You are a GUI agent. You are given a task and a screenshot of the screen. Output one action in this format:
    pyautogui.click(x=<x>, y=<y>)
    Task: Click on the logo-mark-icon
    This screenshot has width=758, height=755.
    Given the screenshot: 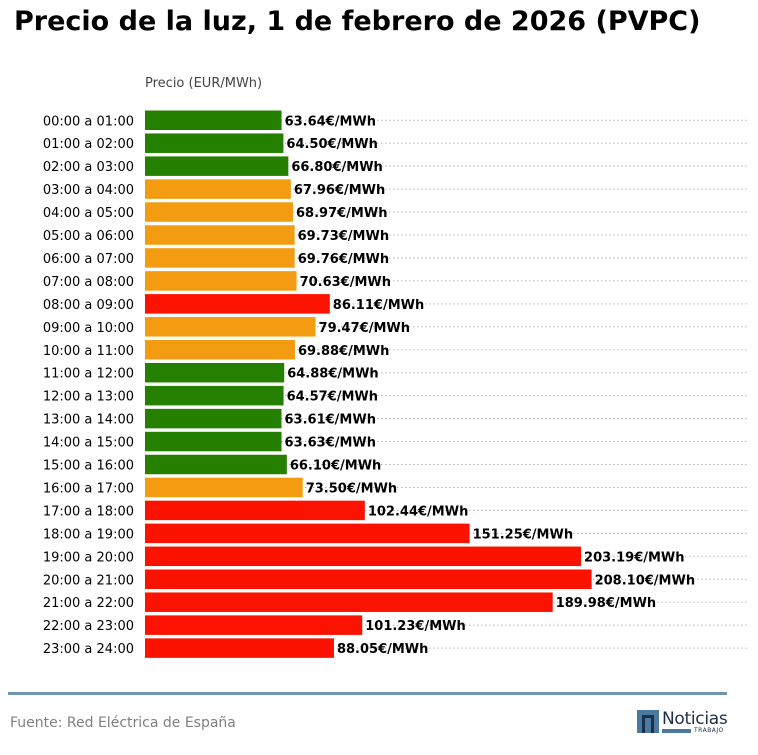 What is the action you would take?
    pyautogui.click(x=648, y=721)
    